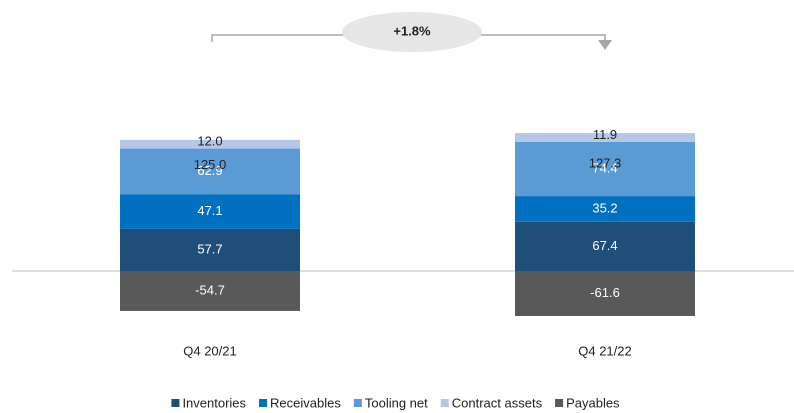  I want to click on annotation: +1.8%, so click(412, 30).